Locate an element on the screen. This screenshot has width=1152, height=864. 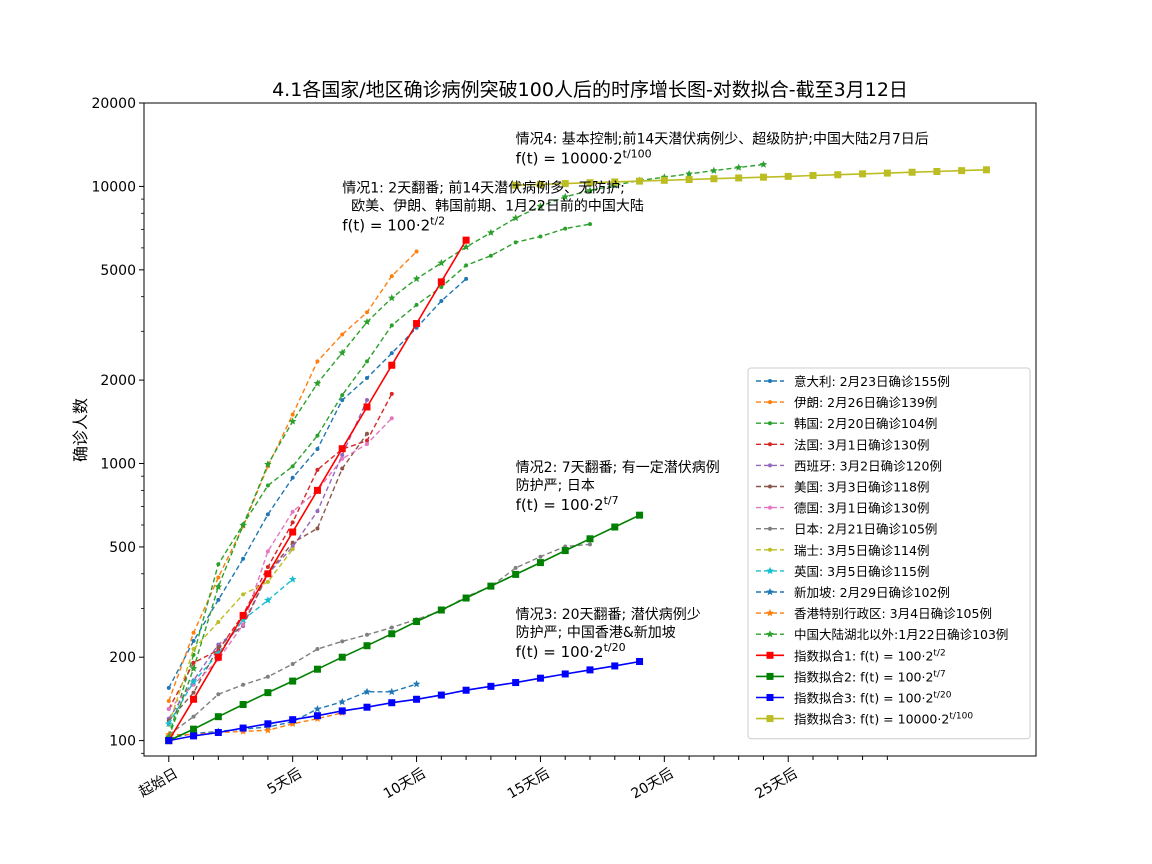
chart-title: 4.1各国家/地区确诊病例突破100人后的时序增长图-对数拟合-截至3月12日 is located at coordinates (590, 90).